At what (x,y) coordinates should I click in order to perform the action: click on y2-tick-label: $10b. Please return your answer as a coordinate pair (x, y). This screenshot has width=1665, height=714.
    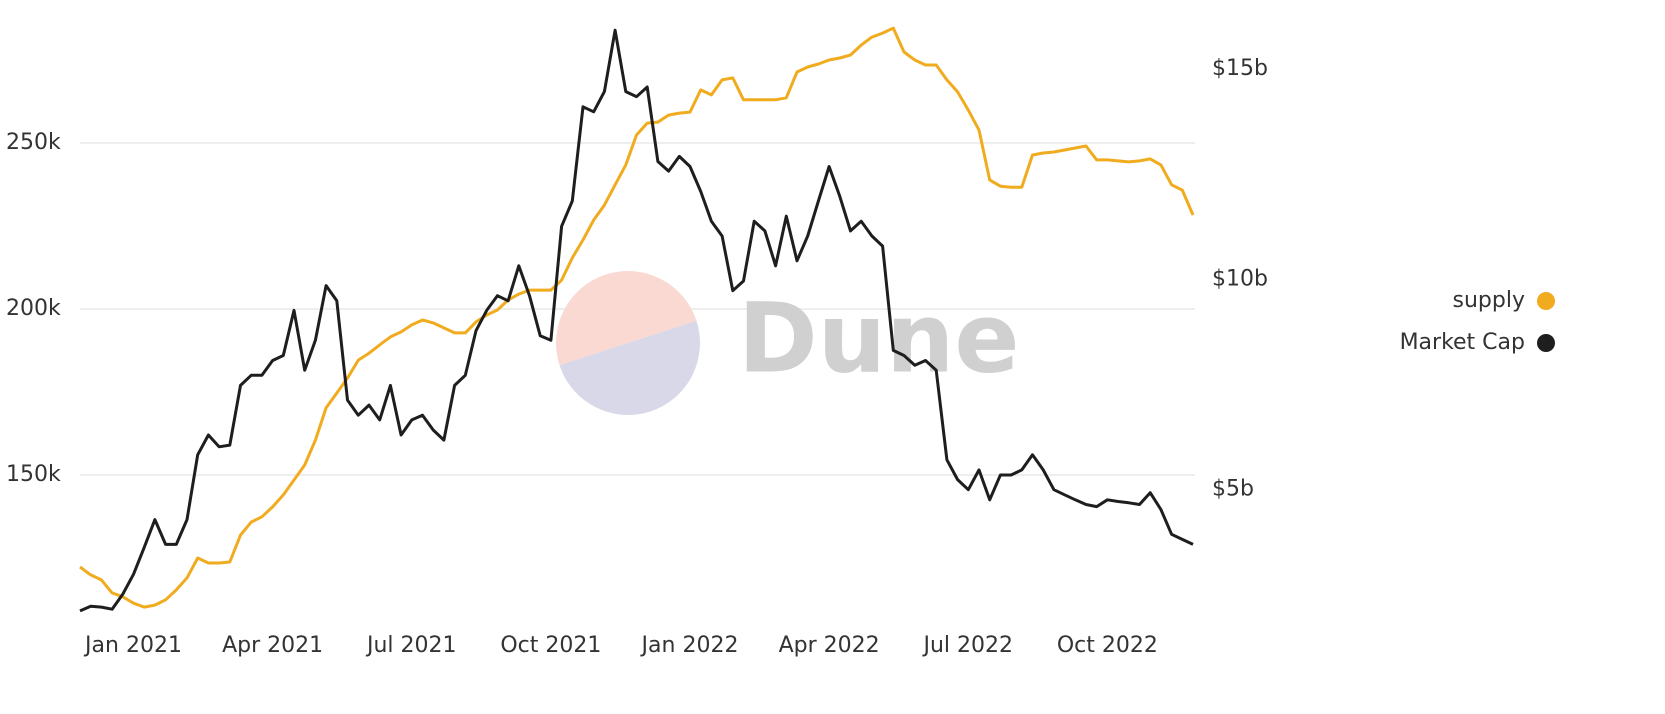
    Looking at the image, I should click on (1240, 278).